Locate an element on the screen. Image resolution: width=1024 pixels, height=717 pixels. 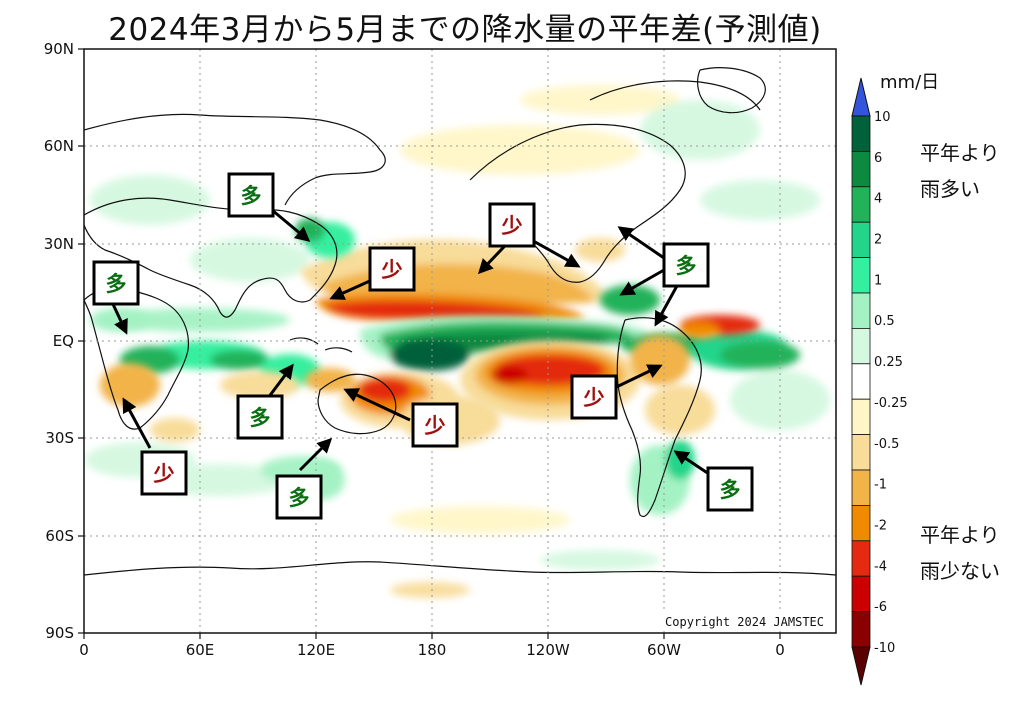
colorbar-label: 4 is located at coordinates (878, 199).